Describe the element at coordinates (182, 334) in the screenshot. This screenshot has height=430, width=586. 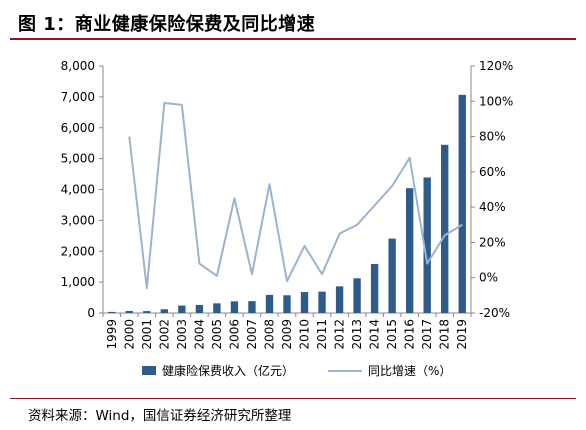
I see `x-axis-tick-label: 2003` at that location.